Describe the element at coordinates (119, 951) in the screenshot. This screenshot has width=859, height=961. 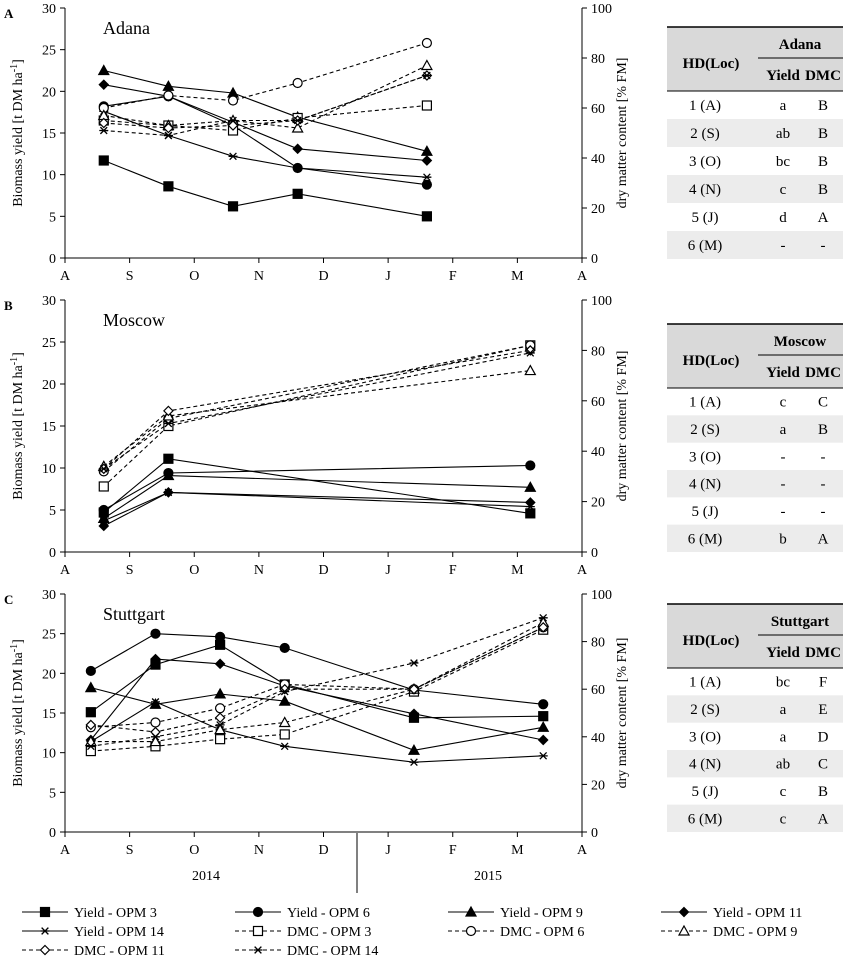
I see `legend-label: DMC - OPM 11` at that location.